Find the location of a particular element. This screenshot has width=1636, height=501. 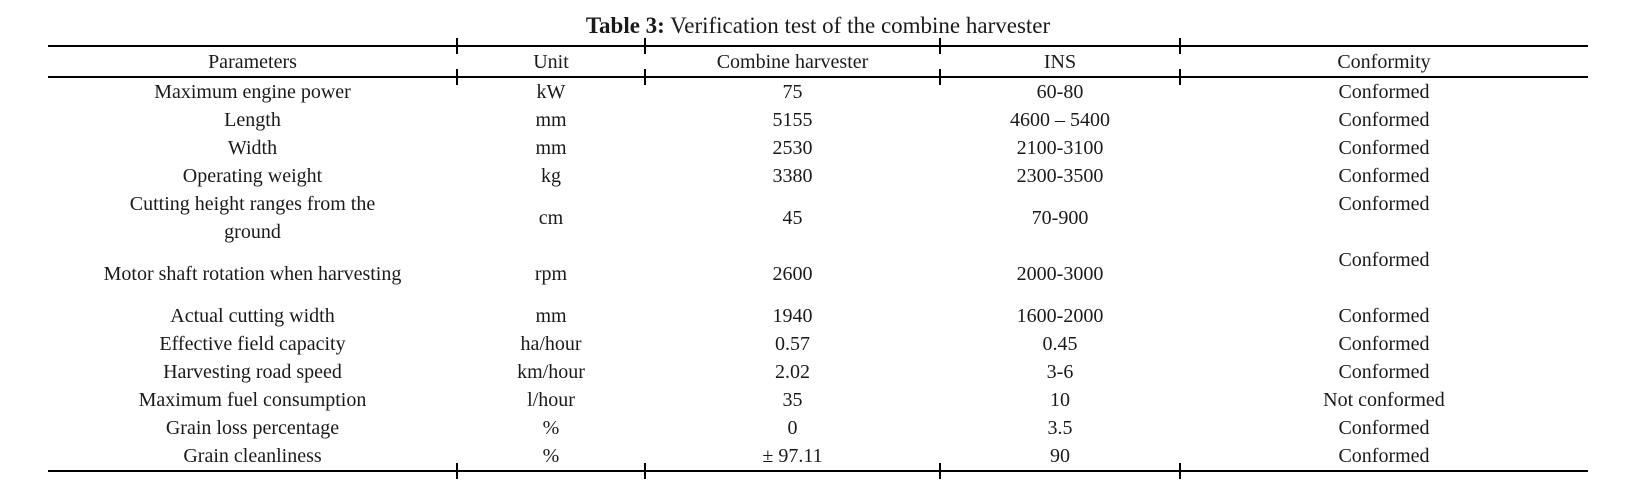

cell-combine-harvester: 1940 is located at coordinates (792, 316).